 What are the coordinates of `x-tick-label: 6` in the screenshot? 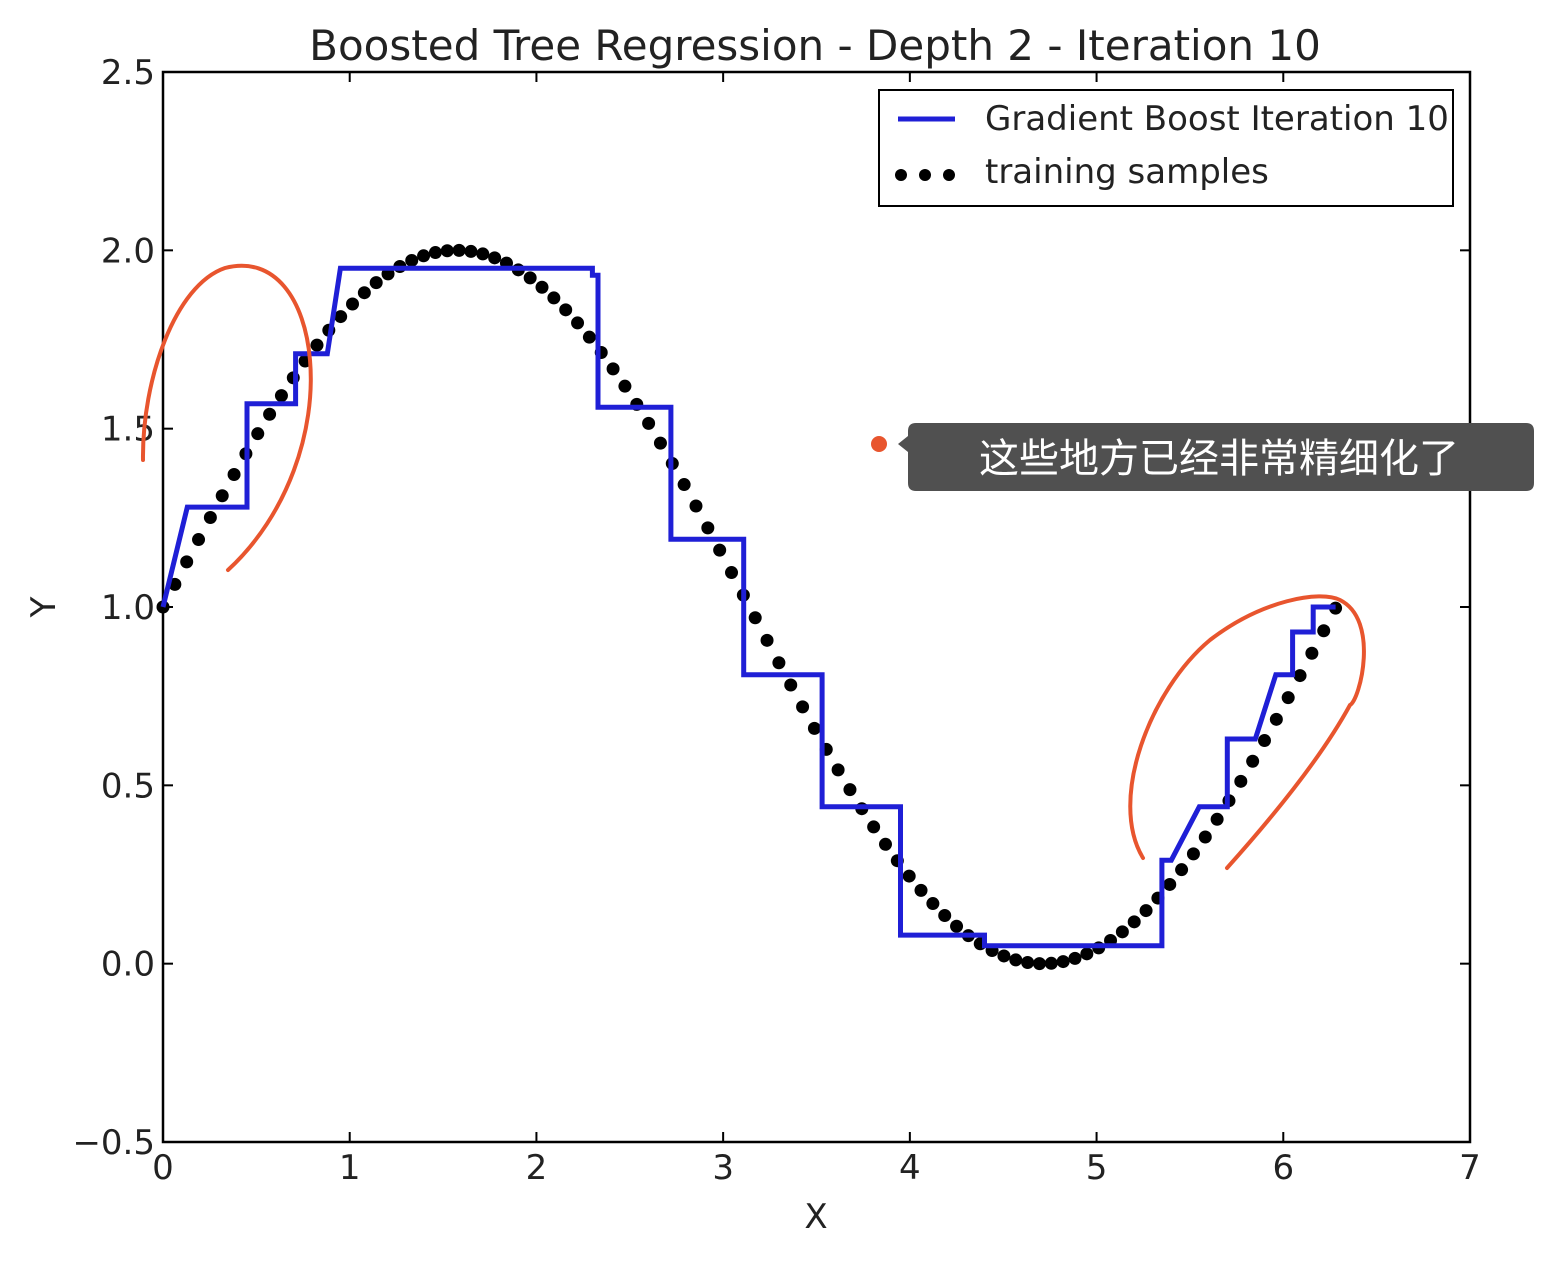 It's located at (1283, 1168).